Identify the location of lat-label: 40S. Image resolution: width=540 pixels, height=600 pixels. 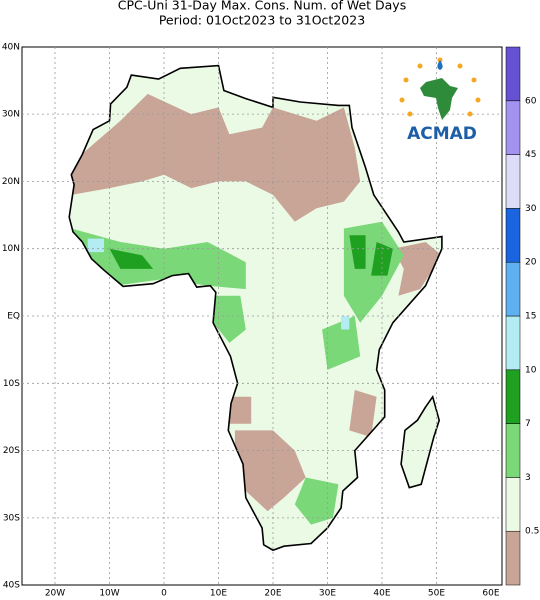
(11, 586).